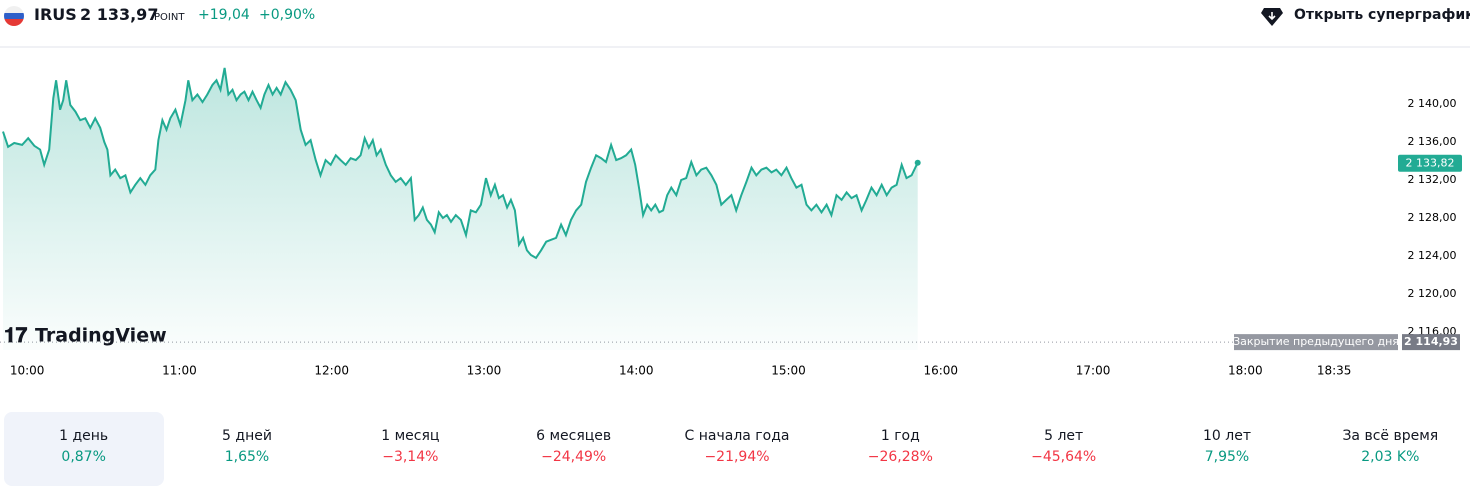 The width and height of the screenshot is (1470, 489). Describe the element at coordinates (101, 336) in the screenshot. I see `watermark: TradingView` at that location.